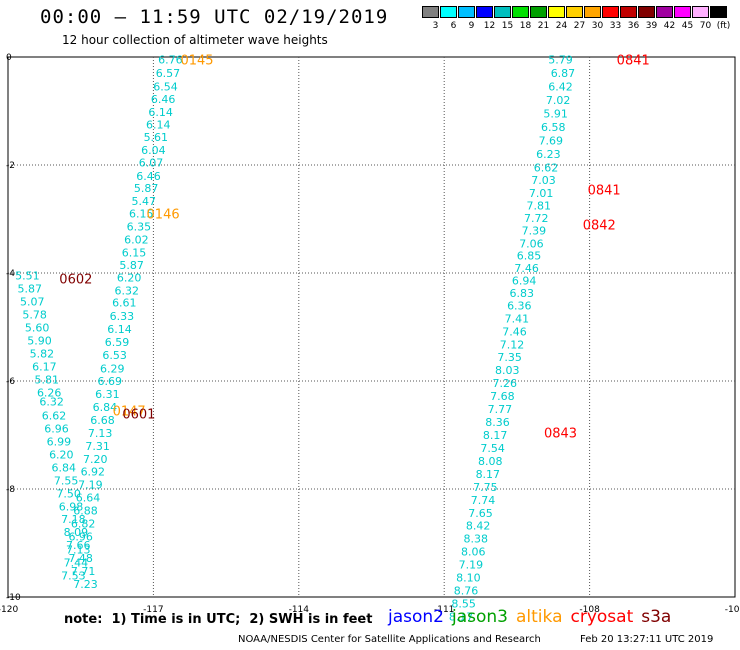  I want to click on swh-value: 7.53, so click(73, 575).